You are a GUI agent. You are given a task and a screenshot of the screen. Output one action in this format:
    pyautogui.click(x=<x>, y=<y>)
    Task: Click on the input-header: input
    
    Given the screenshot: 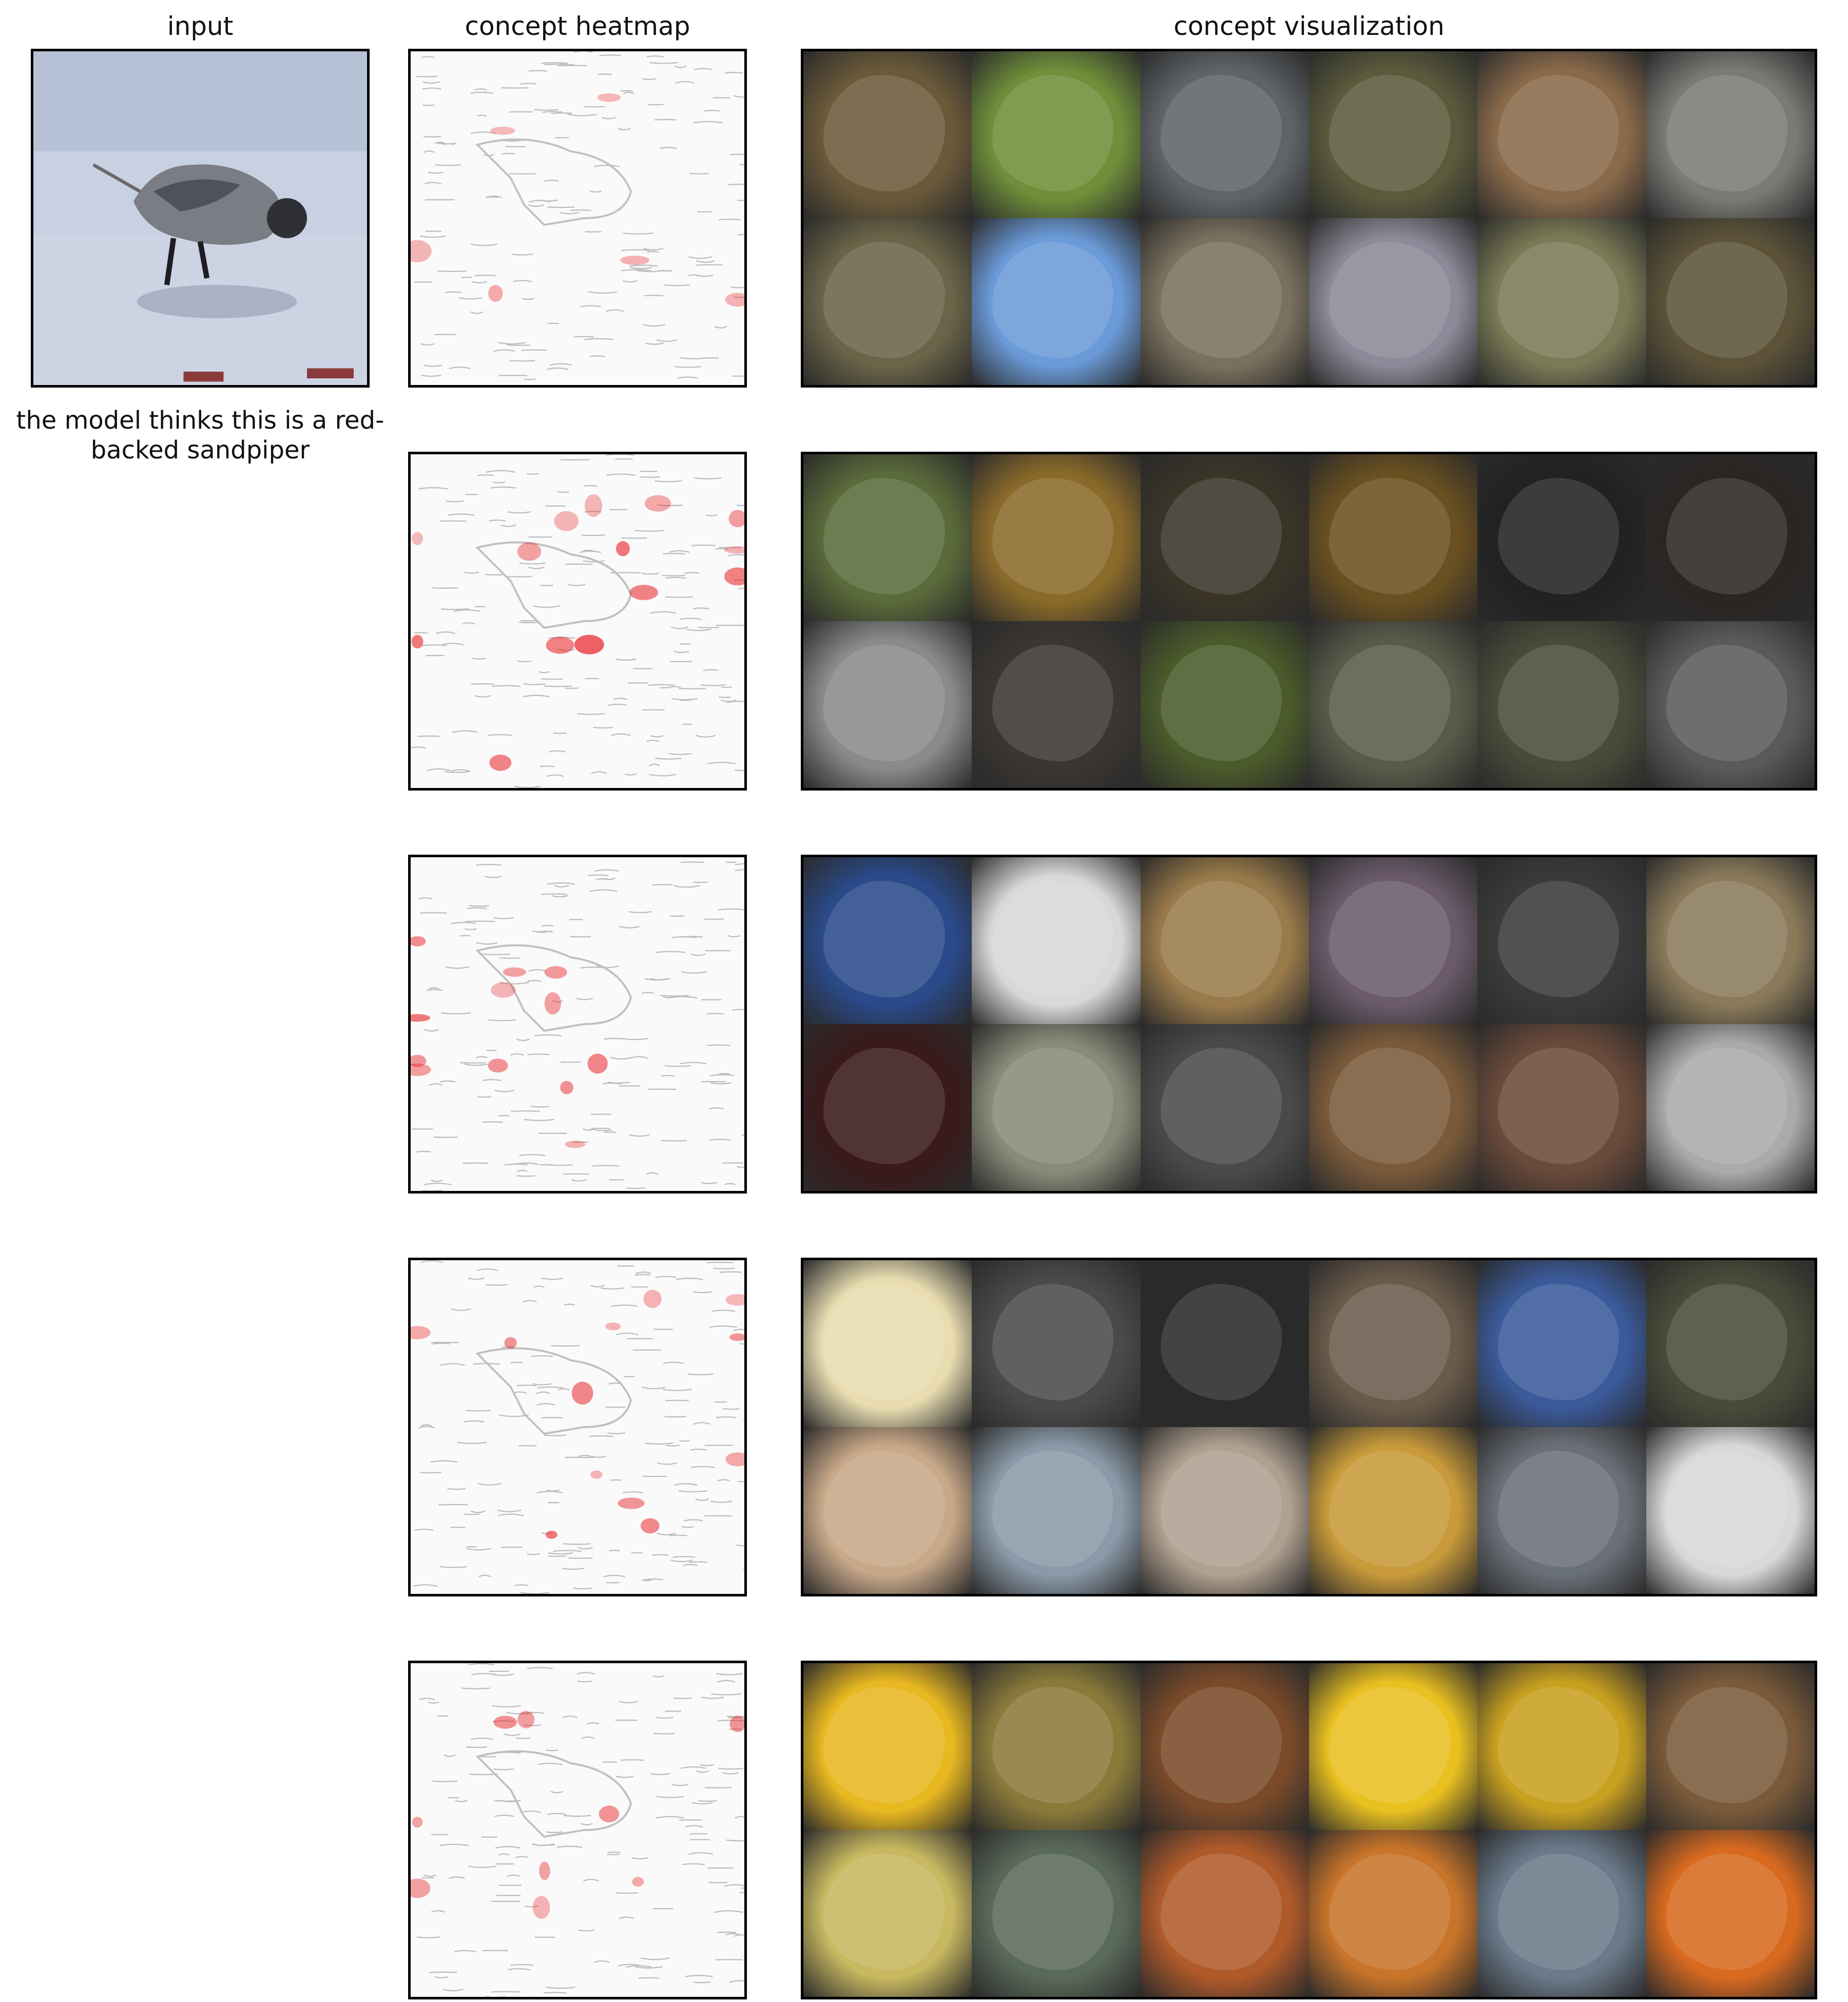 What is the action you would take?
    pyautogui.click(x=200, y=26)
    